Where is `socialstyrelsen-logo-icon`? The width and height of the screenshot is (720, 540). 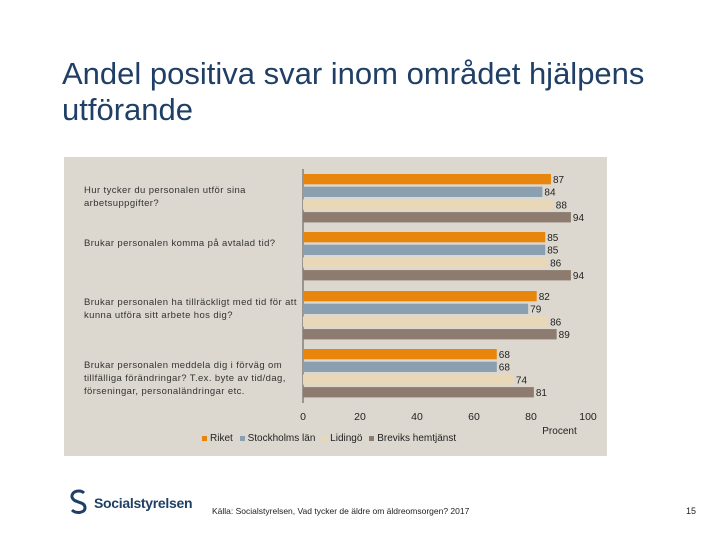 socialstyrelsen-logo-icon is located at coordinates (78, 501).